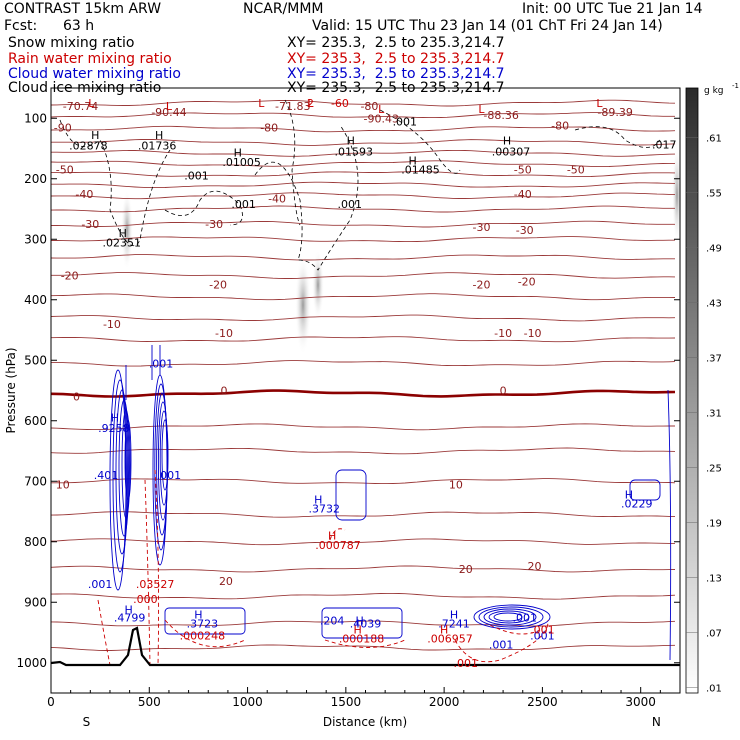 The height and width of the screenshot is (740, 740). Describe the element at coordinates (366, 623) in the screenshot. I see `cloud-water-label-16: .4039` at that location.